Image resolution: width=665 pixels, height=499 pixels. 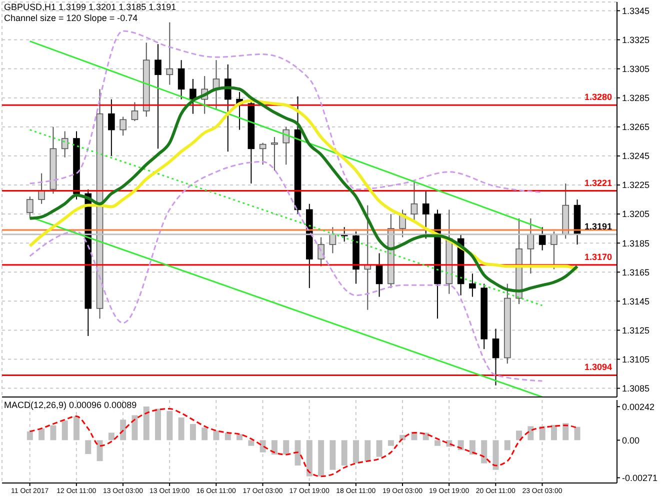 What do you see at coordinates (70, 405) in the screenshot?
I see `chart-title: MACD(12,26,9) 0.00096 0.00089` at bounding box center [70, 405].